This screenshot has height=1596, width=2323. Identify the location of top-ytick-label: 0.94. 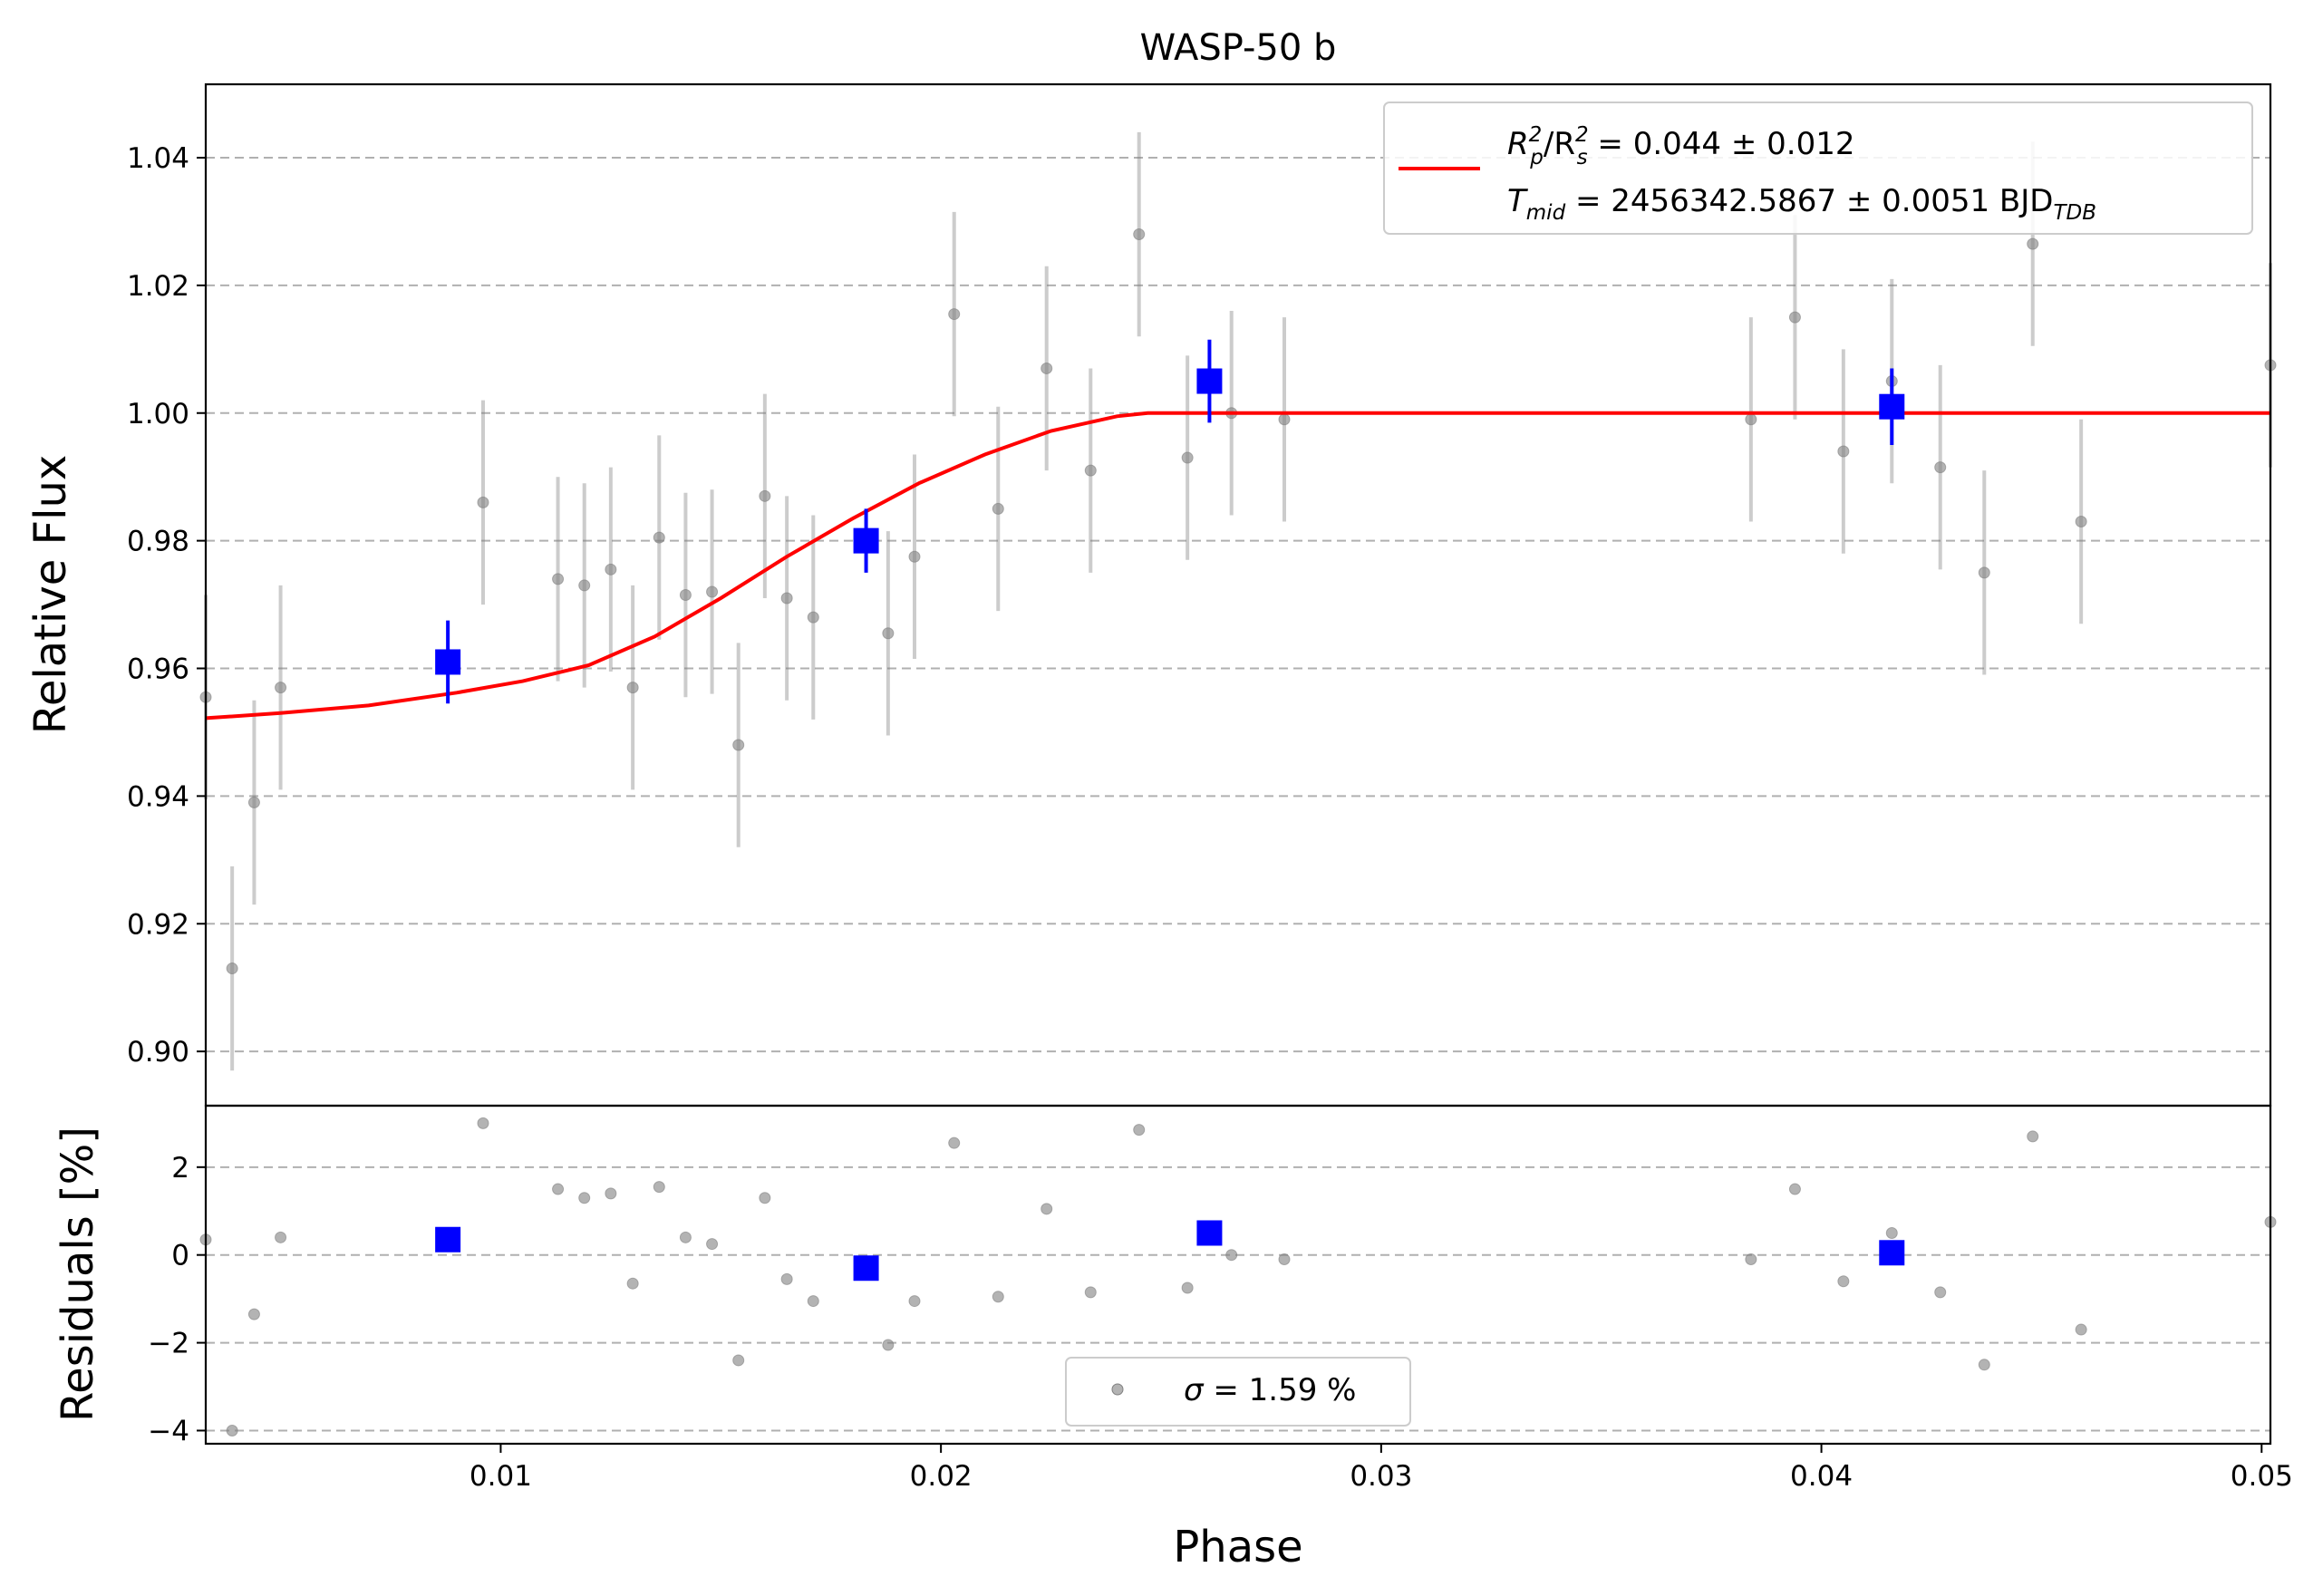
(158, 796).